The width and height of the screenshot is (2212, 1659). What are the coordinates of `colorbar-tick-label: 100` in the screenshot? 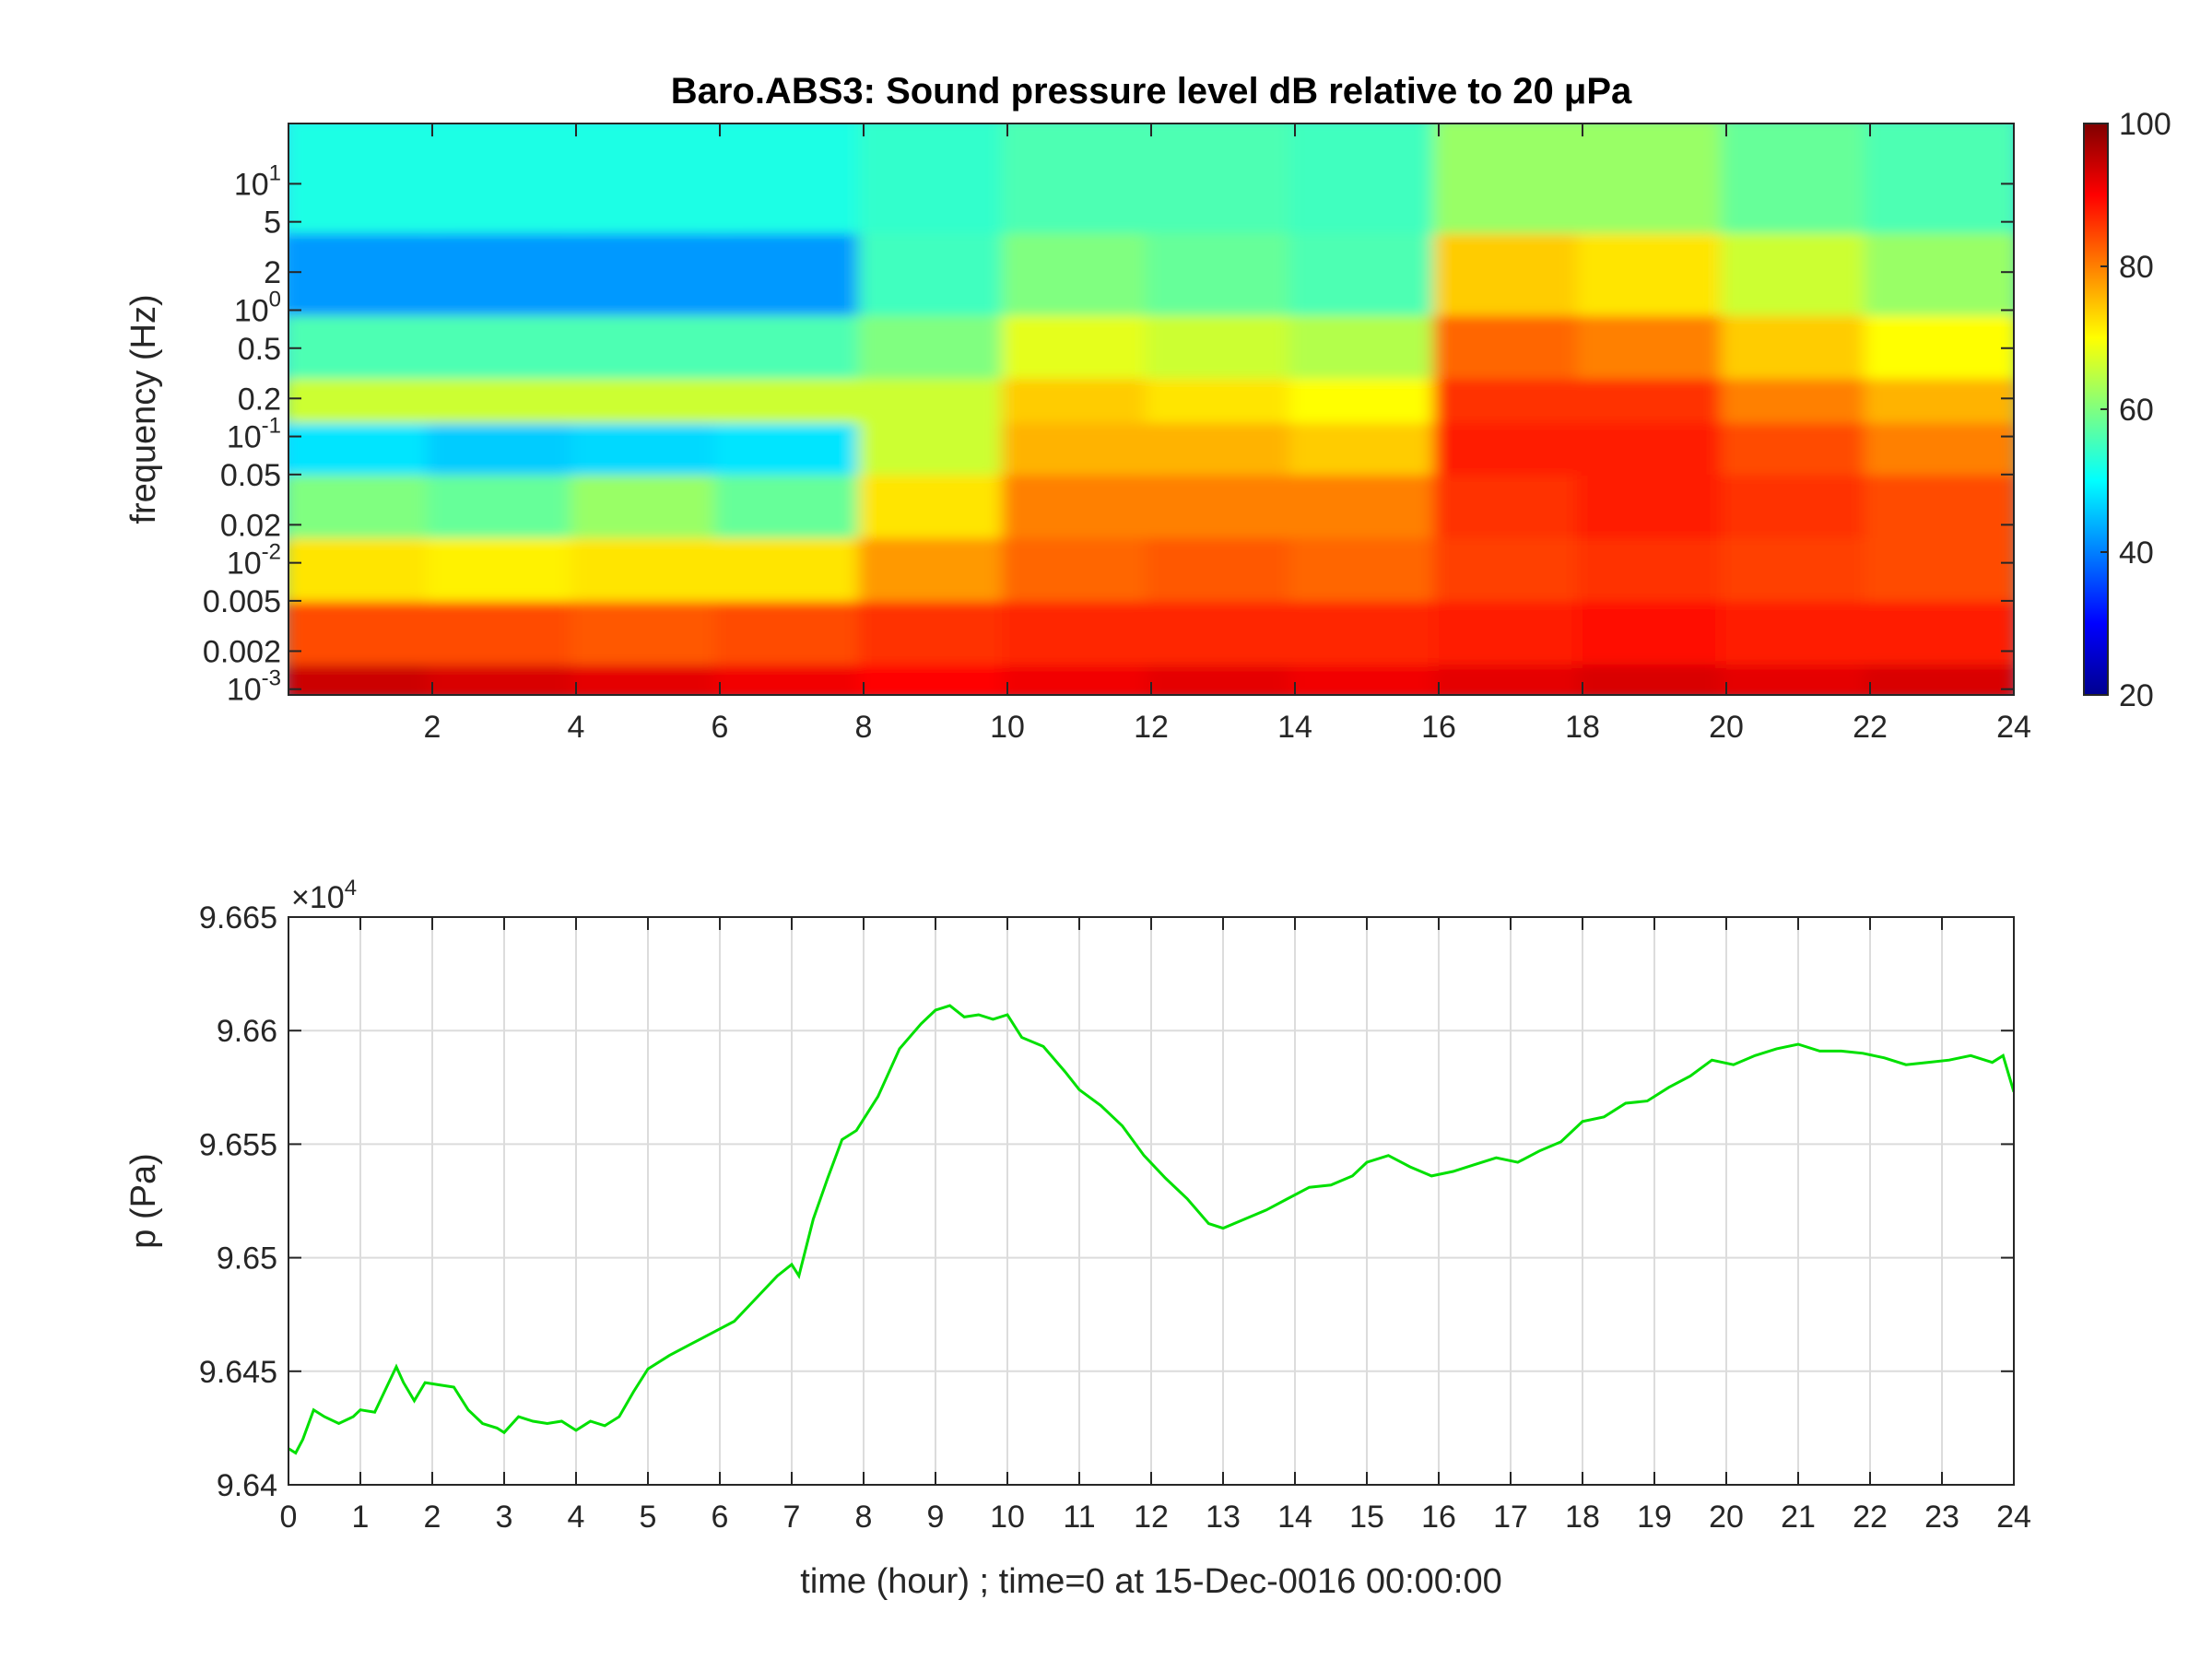 It's located at (2145, 124).